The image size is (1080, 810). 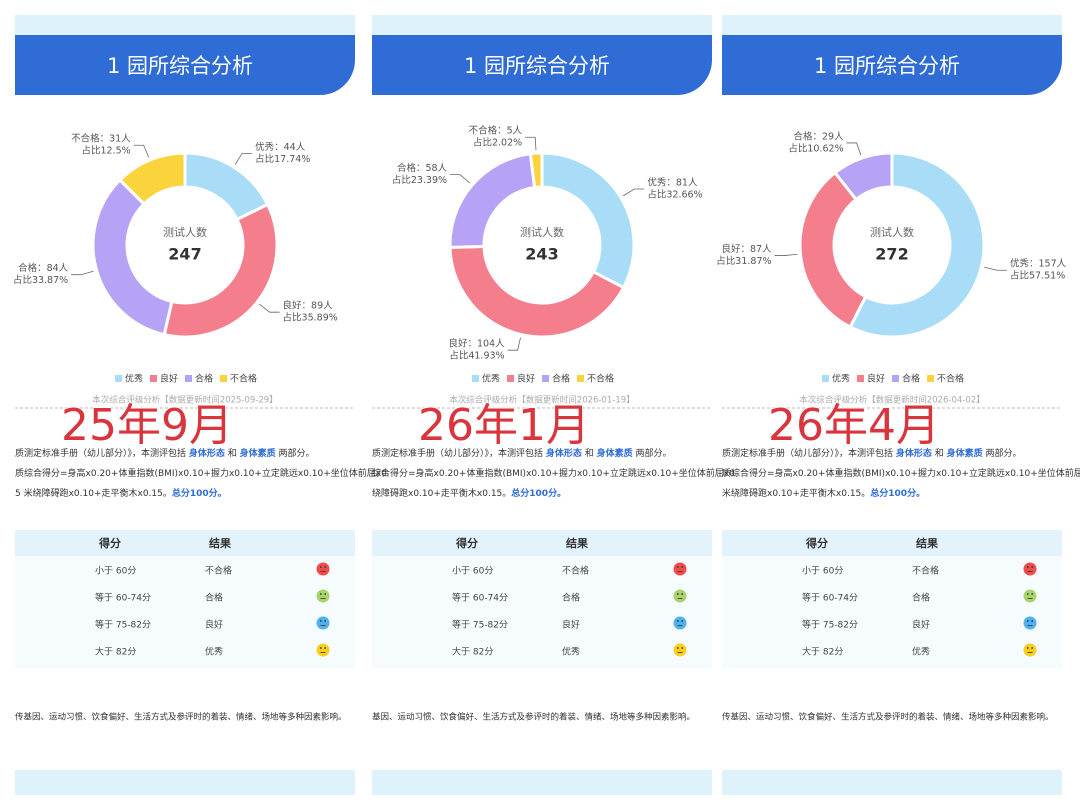 I want to click on legend-label: 优秀, so click(x=491, y=379).